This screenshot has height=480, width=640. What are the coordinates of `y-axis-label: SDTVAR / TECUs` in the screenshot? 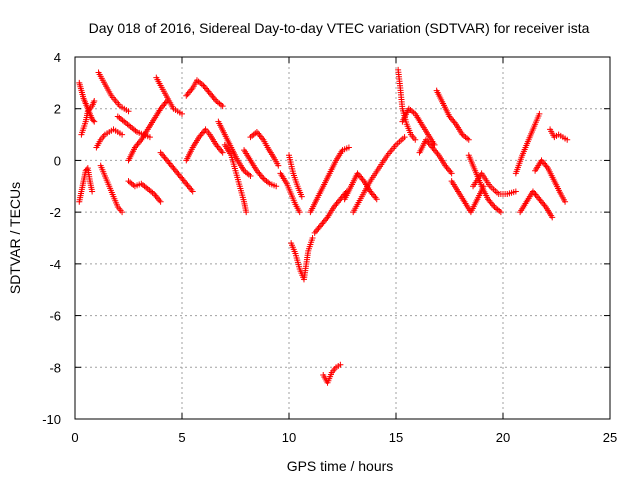 It's located at (15, 238).